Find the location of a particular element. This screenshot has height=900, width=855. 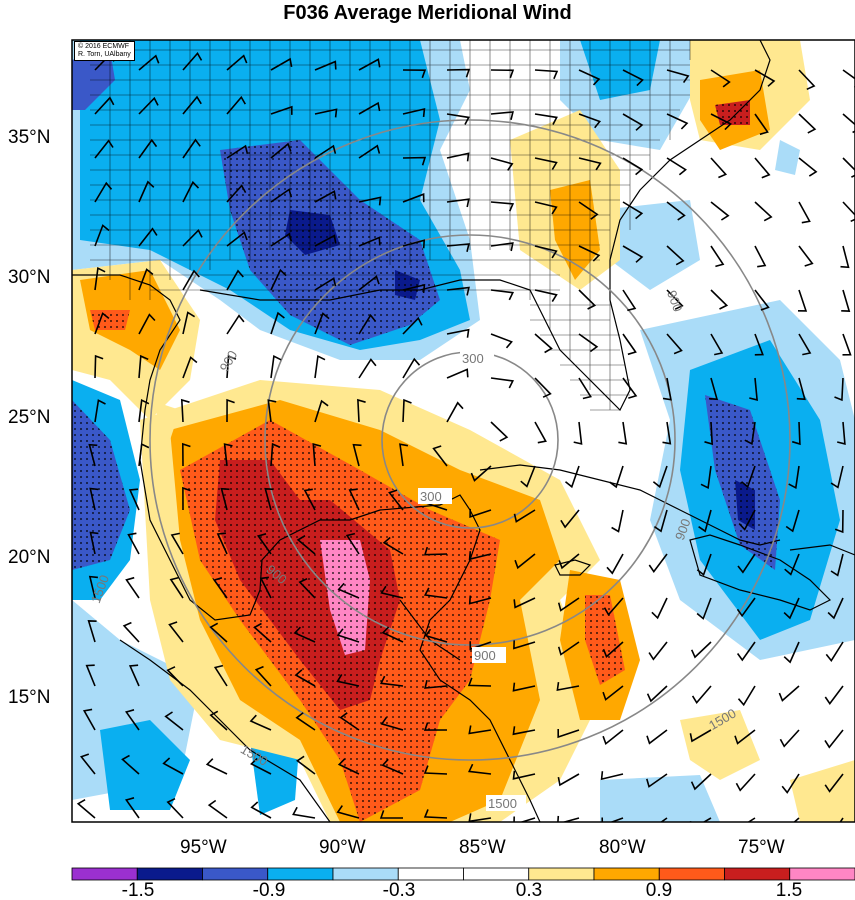

credit-box: © 2016 ECMWF R. Torn, UAlbany is located at coordinates (104, 51).